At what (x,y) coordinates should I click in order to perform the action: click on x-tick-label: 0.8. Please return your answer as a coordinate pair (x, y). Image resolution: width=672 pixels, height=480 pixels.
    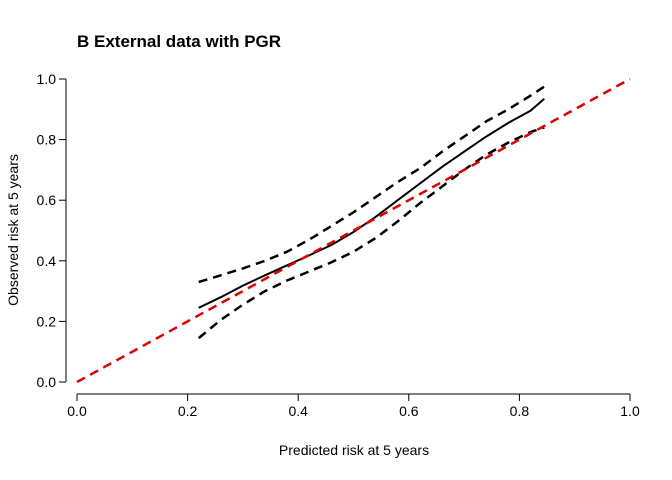
    Looking at the image, I should click on (520, 411).